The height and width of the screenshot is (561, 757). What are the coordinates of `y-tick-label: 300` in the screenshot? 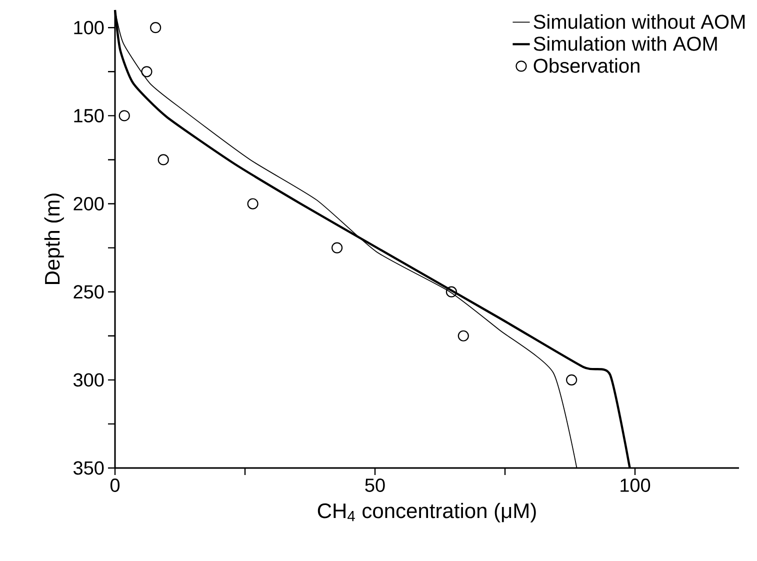 It's located at (88, 380).